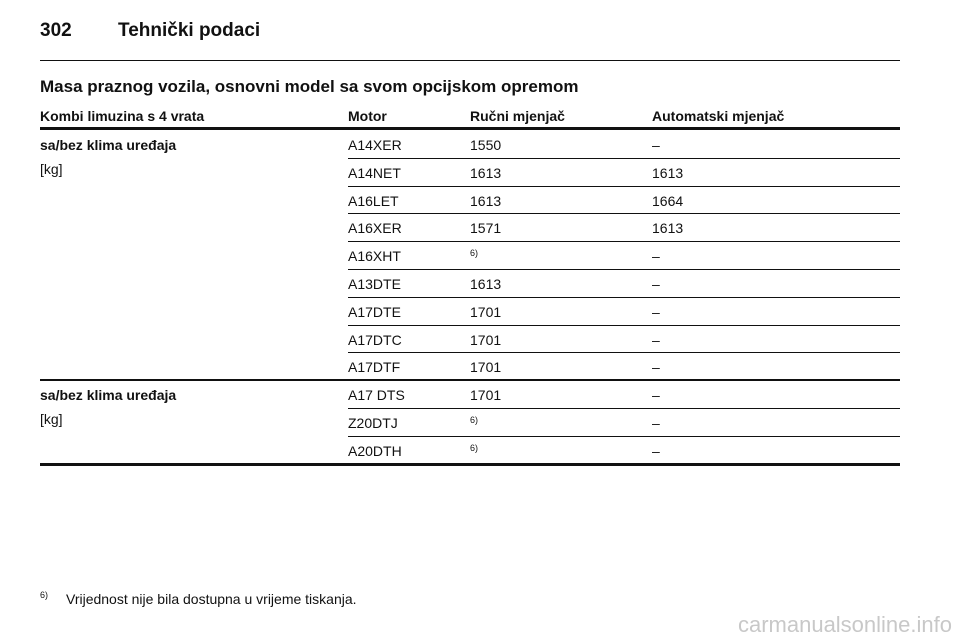 The height and width of the screenshot is (642, 960). What do you see at coordinates (374, 311) in the screenshot?
I see `cell: A17DTE` at bounding box center [374, 311].